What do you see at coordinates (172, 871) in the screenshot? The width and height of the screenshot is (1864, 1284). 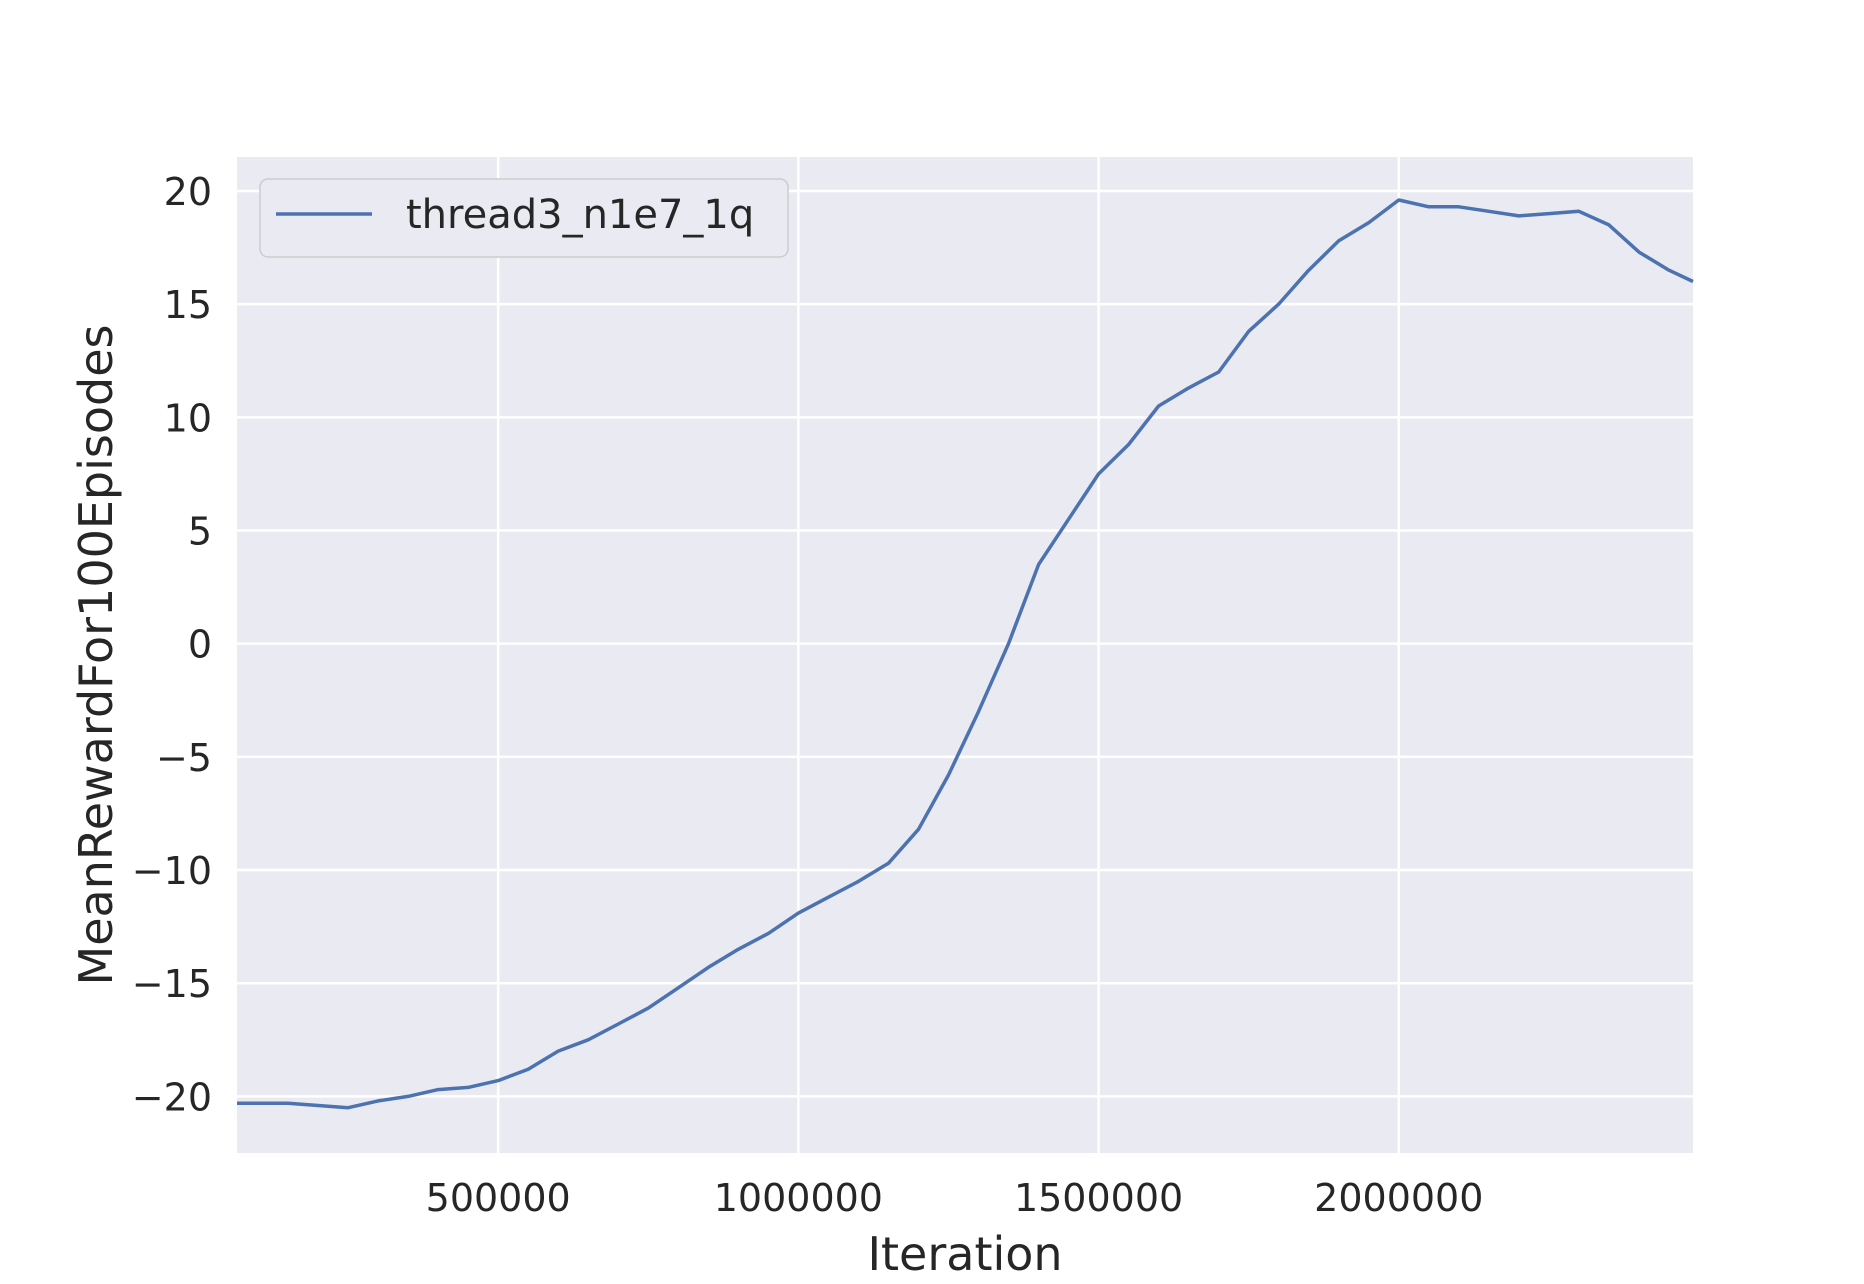 I see `y-tick-label: −10` at bounding box center [172, 871].